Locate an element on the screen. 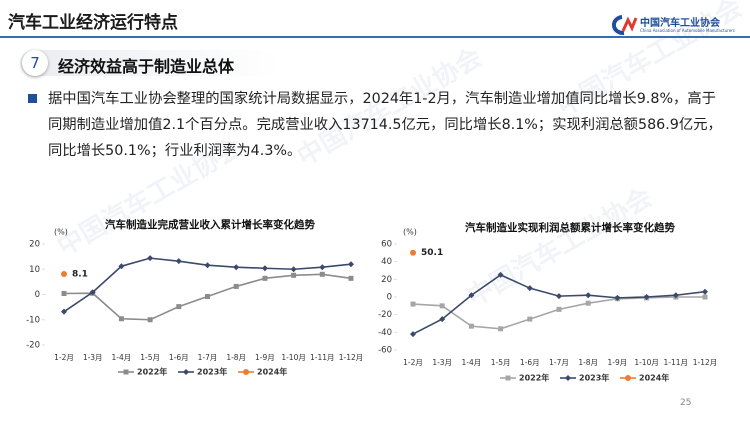  slide-title: 汽车工业经济运行特点 is located at coordinates (93, 23).